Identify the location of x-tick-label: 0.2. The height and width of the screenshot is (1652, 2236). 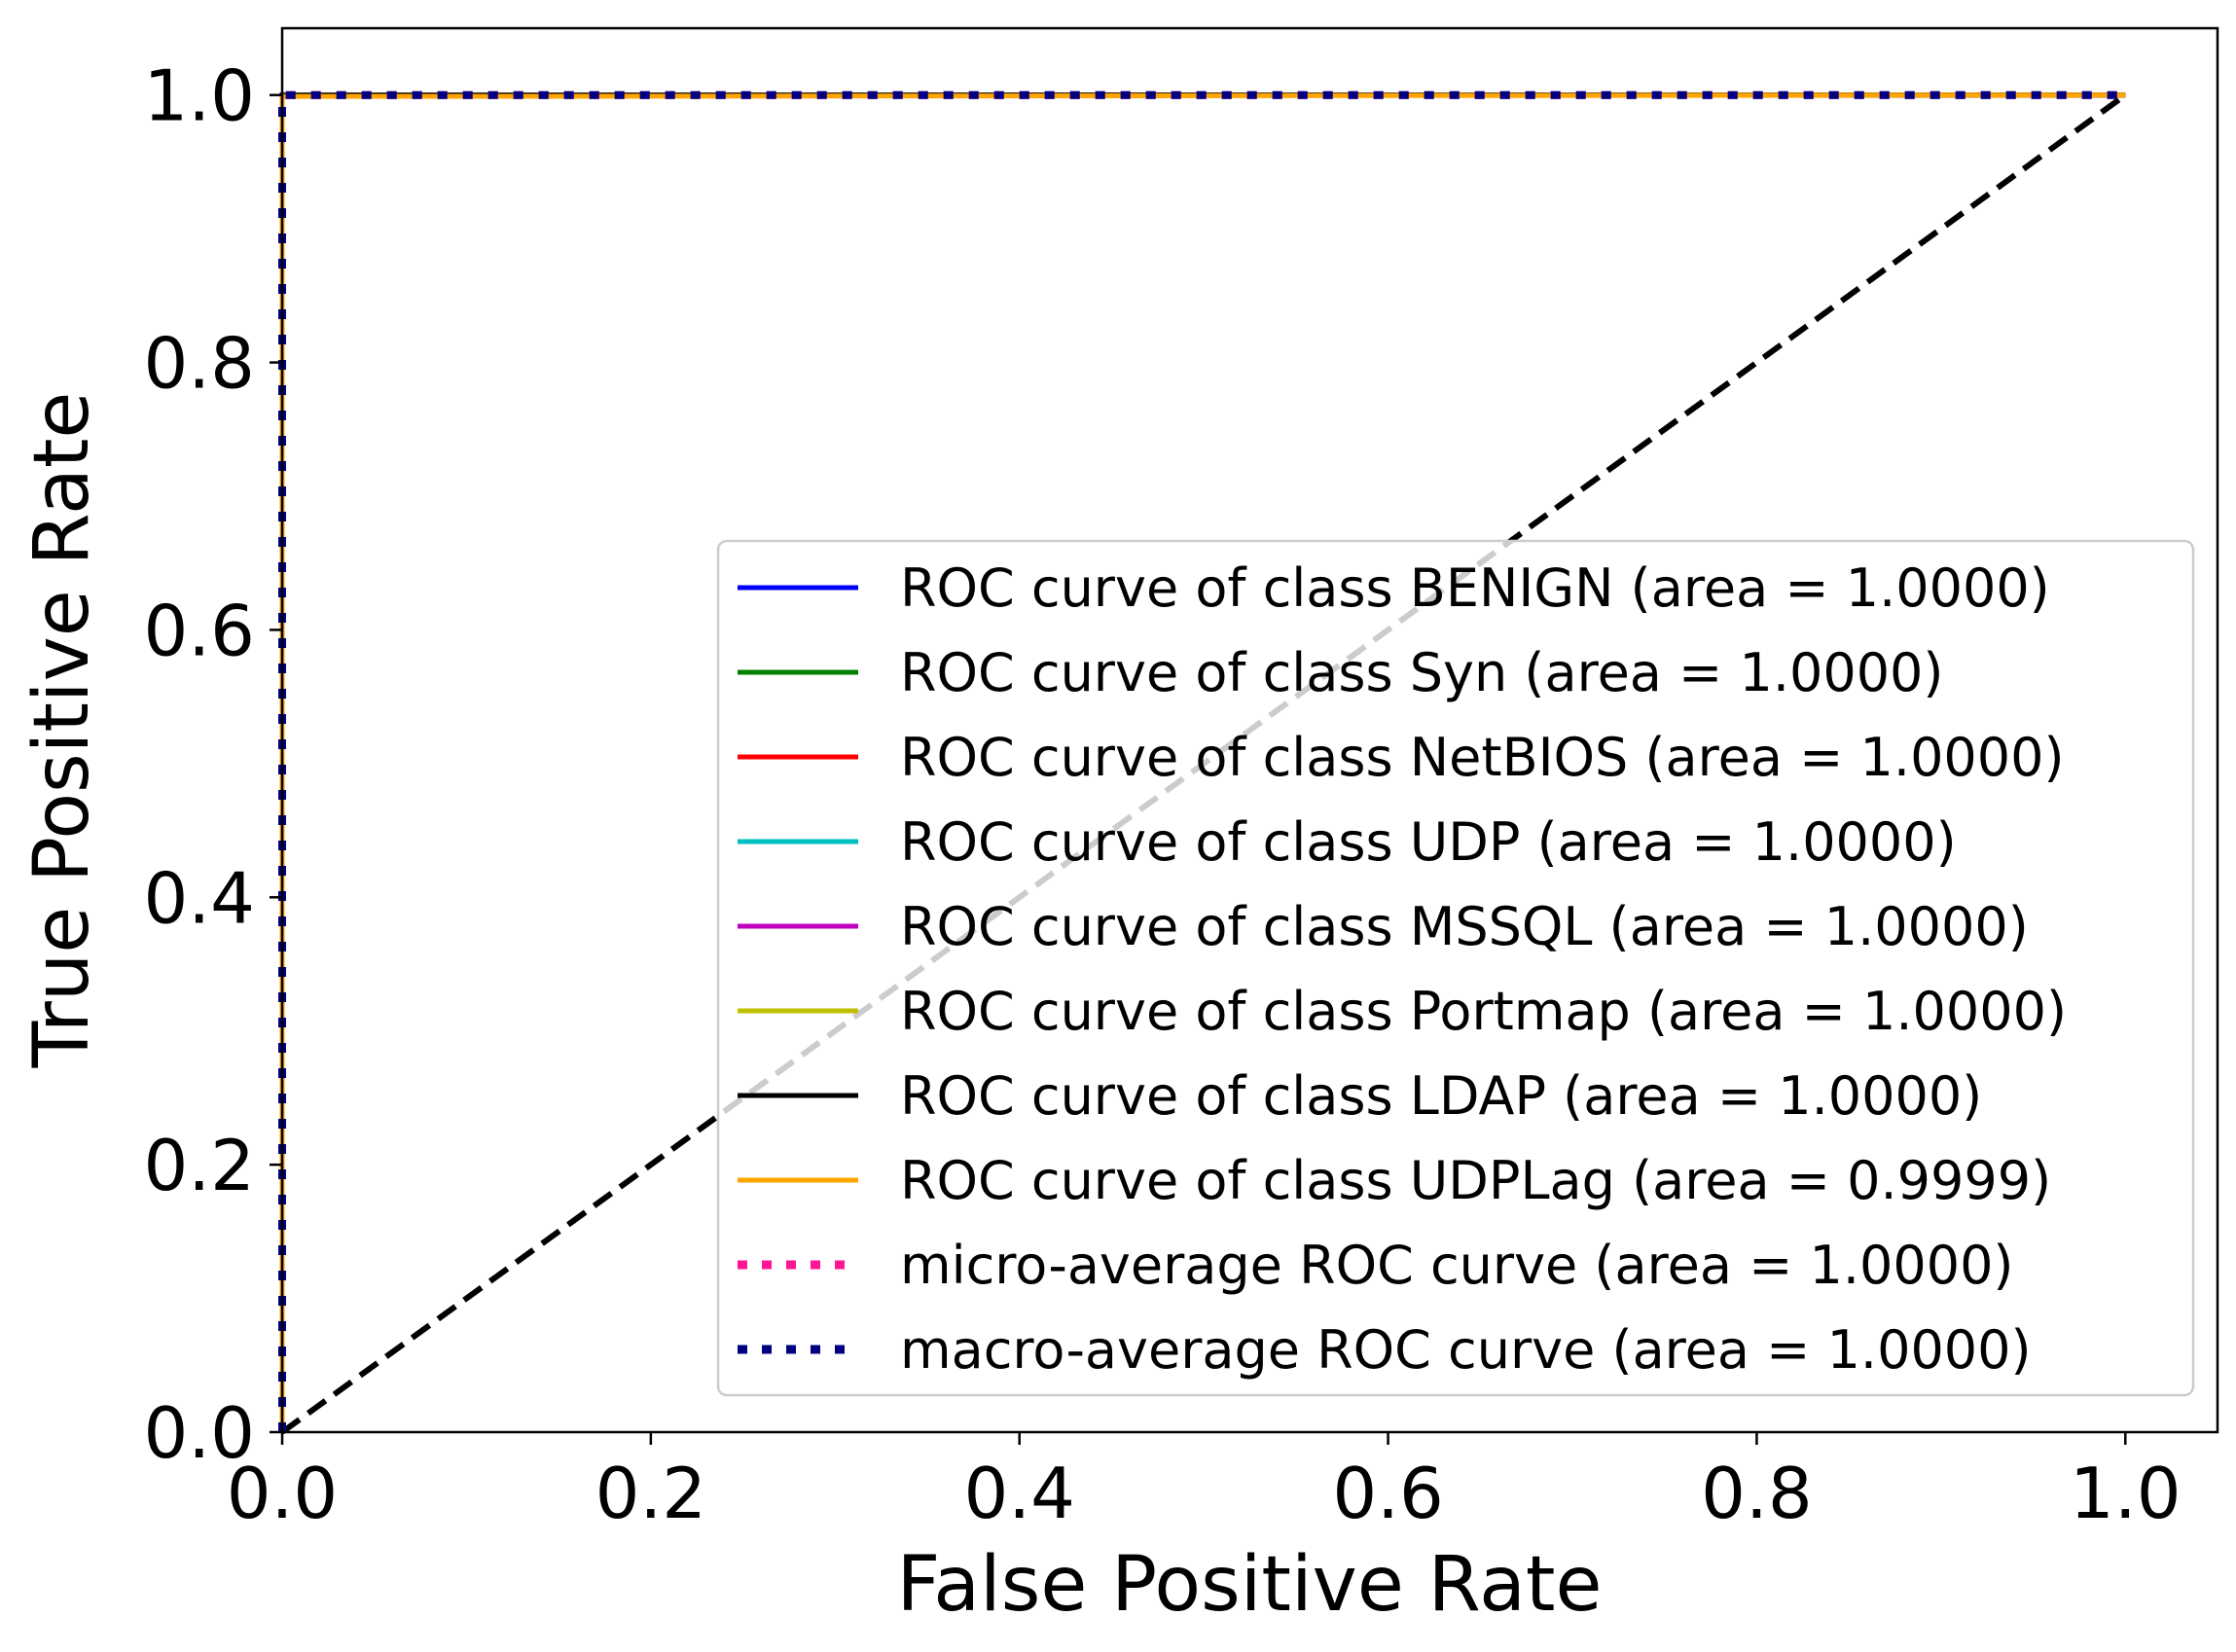
(651, 1493).